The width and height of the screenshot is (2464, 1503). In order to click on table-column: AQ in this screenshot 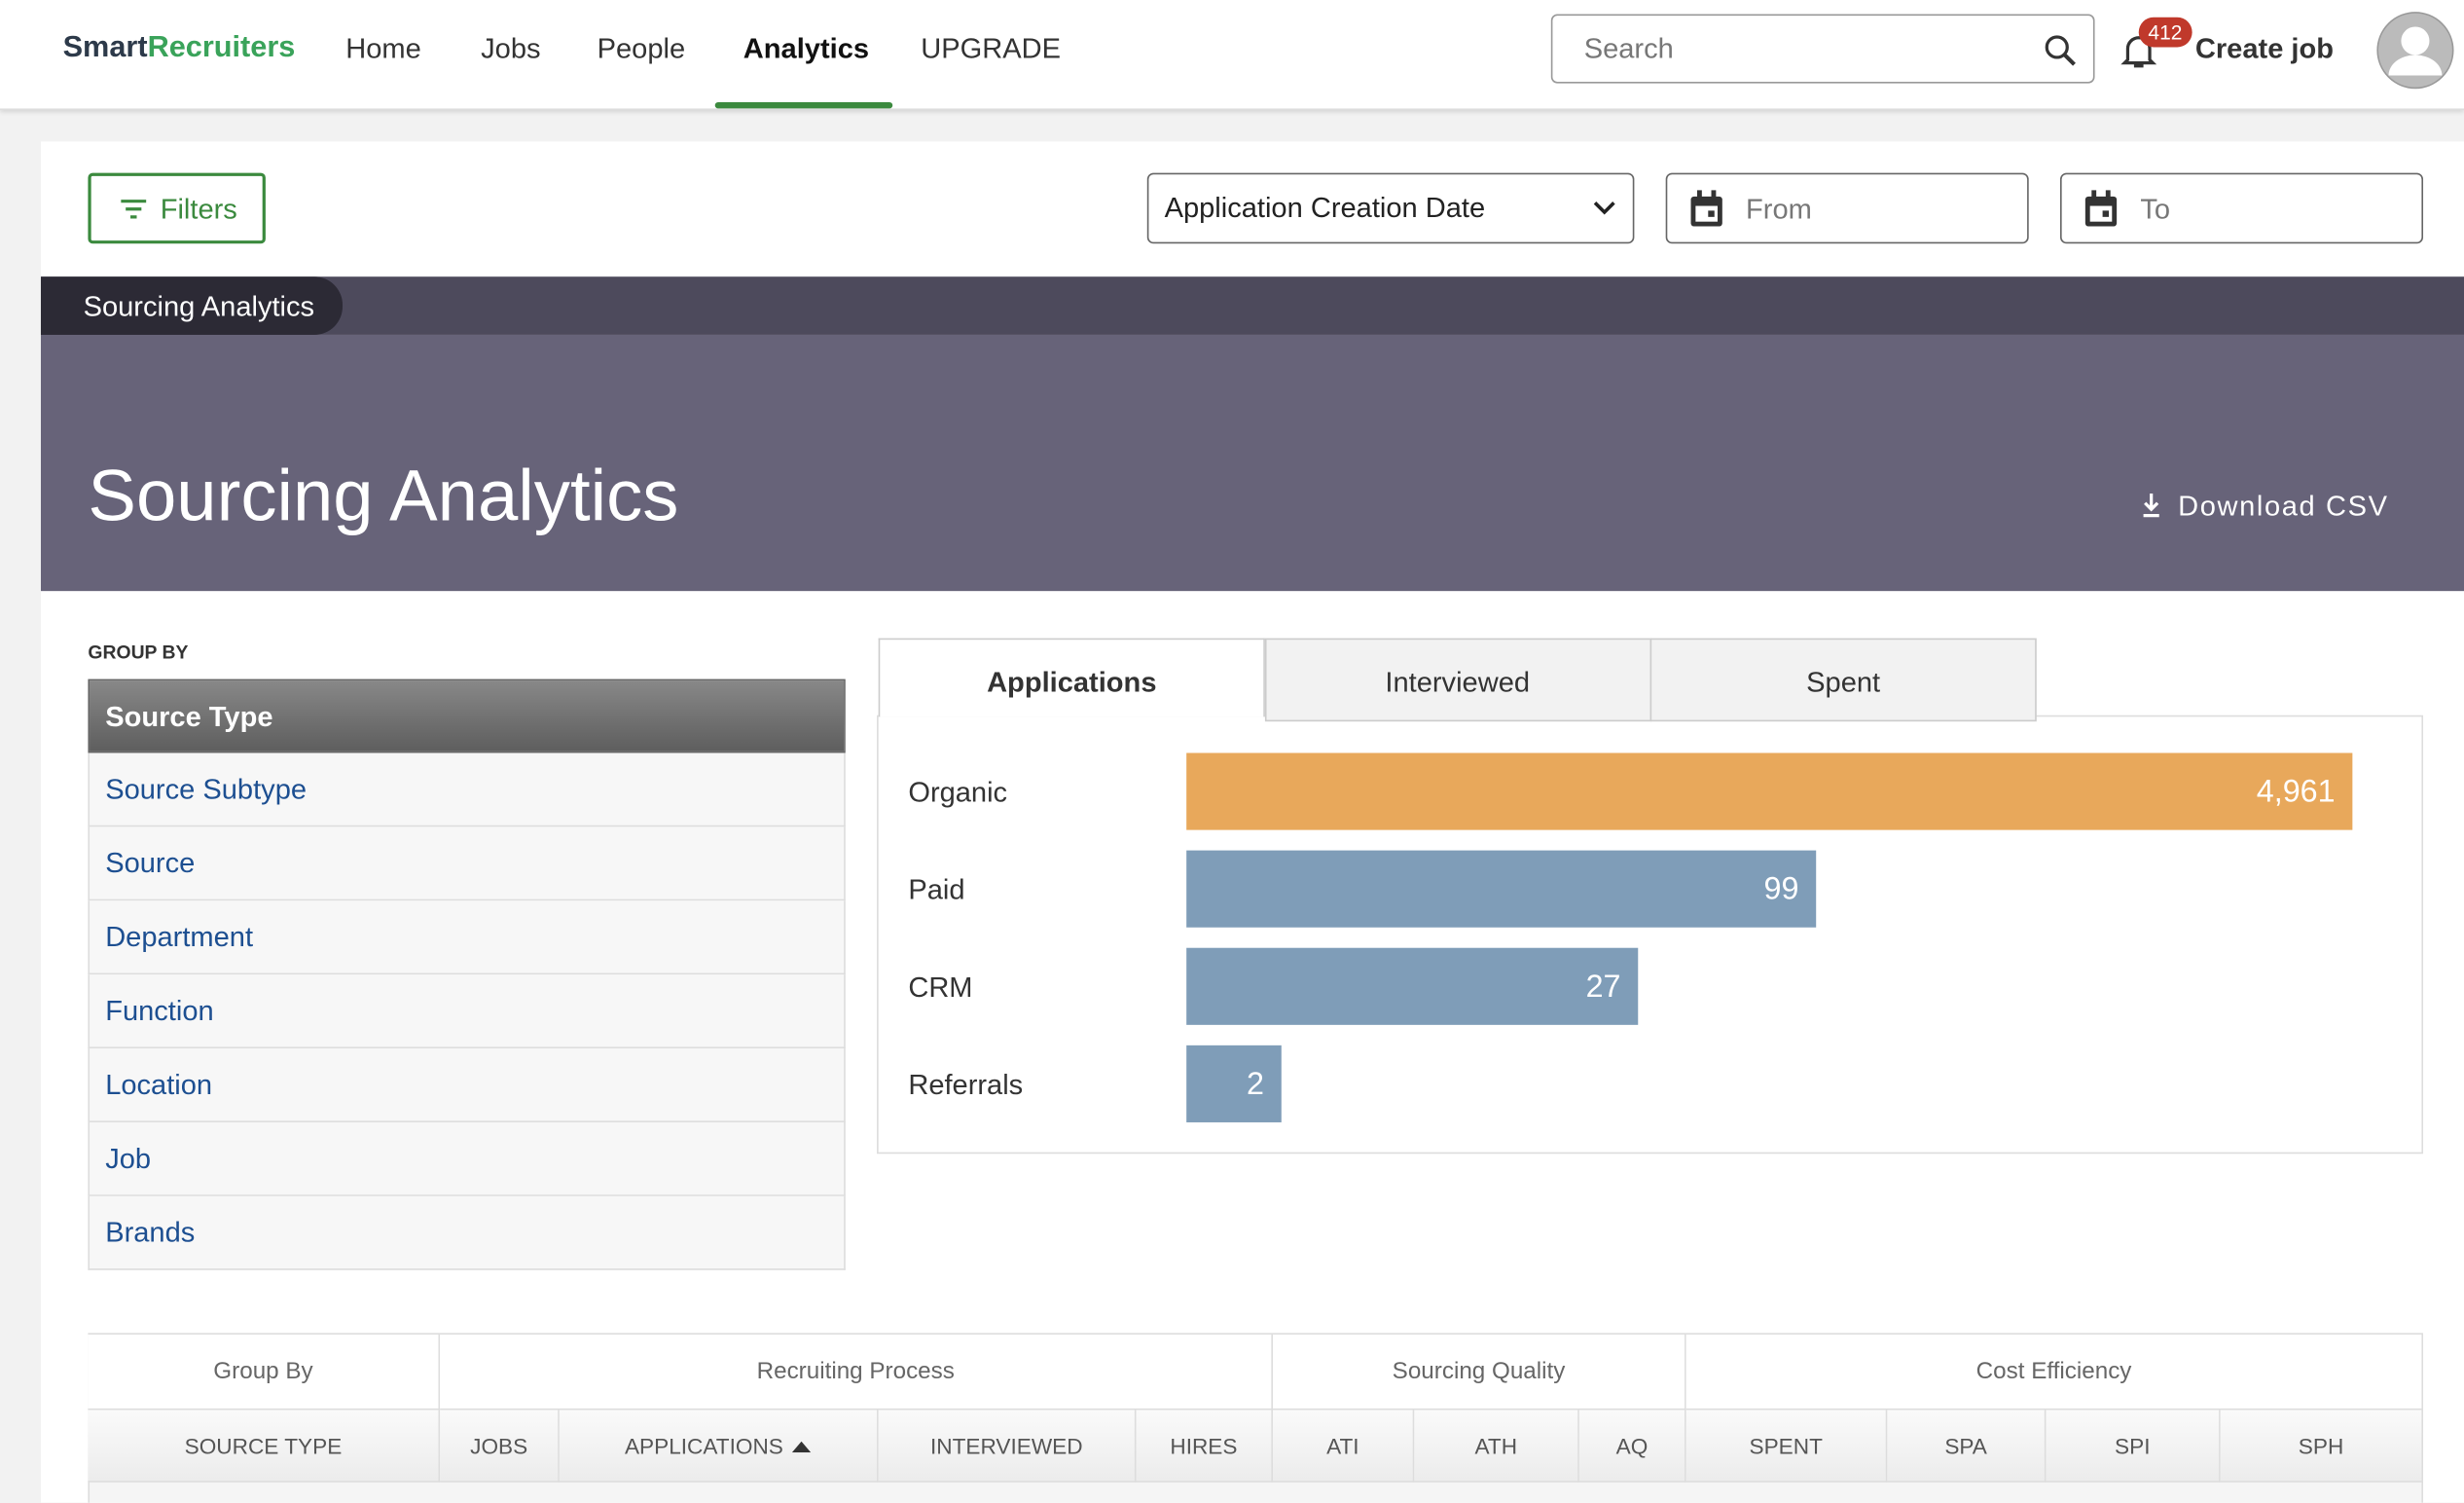, I will do `click(1632, 1446)`.